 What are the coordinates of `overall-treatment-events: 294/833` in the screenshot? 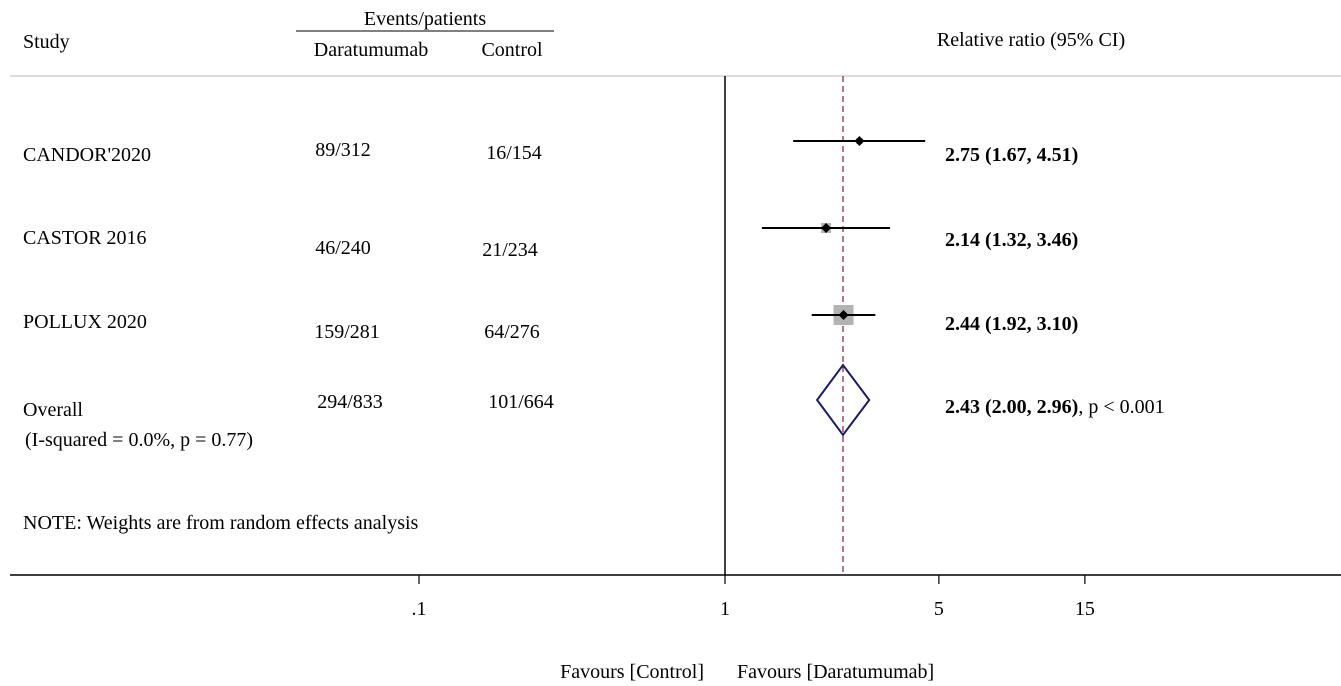 It's located at (350, 402).